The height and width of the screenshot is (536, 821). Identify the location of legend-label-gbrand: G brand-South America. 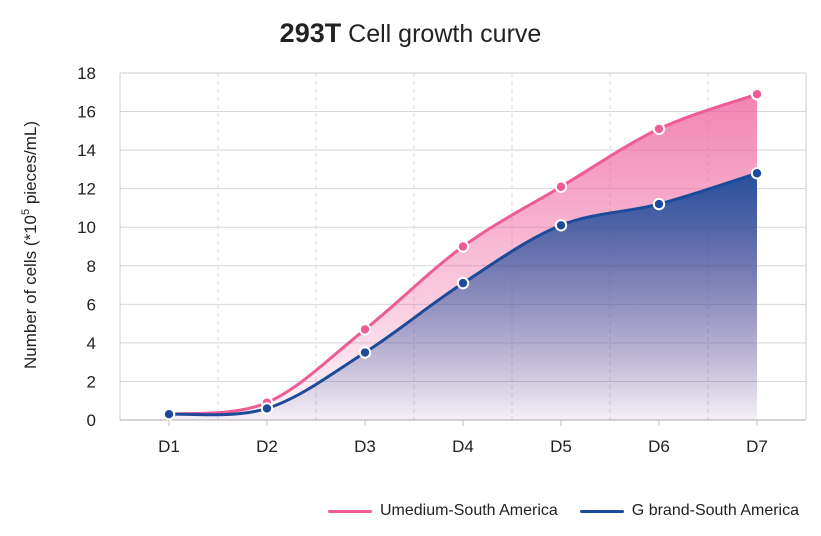
(715, 510).